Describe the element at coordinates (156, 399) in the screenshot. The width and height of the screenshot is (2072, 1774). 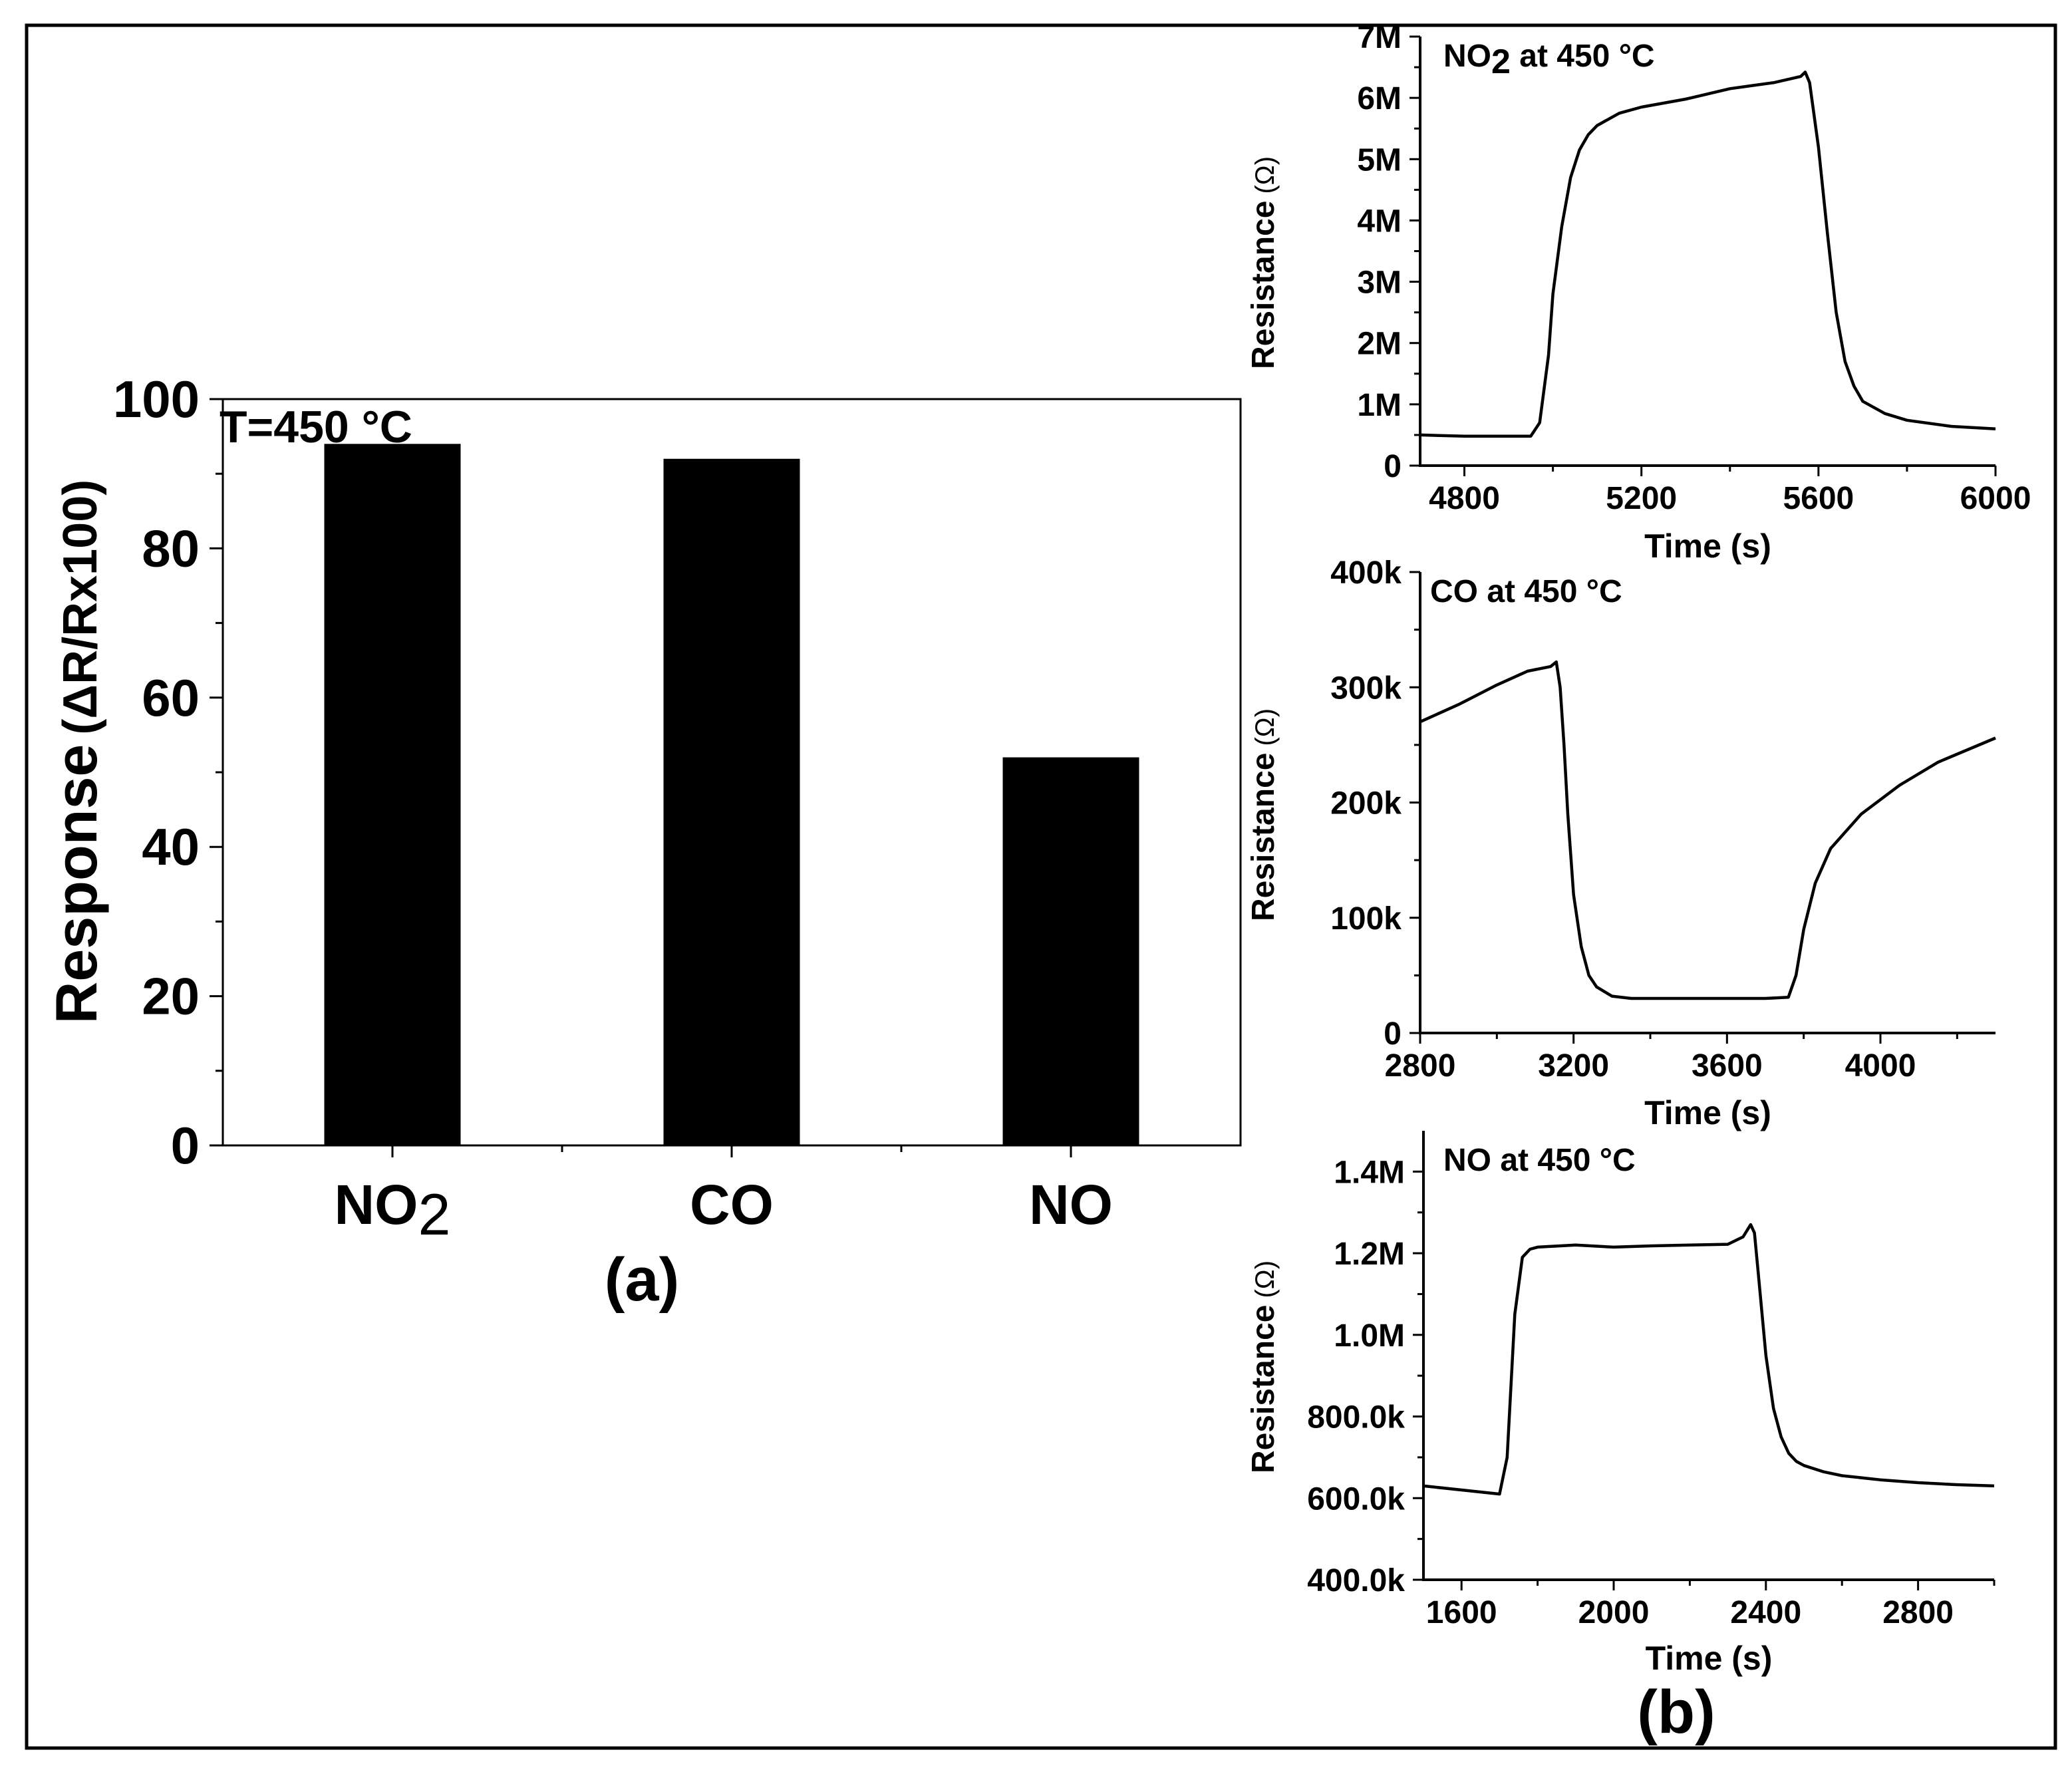
I see `panel-a-ytick-label: 100` at that location.